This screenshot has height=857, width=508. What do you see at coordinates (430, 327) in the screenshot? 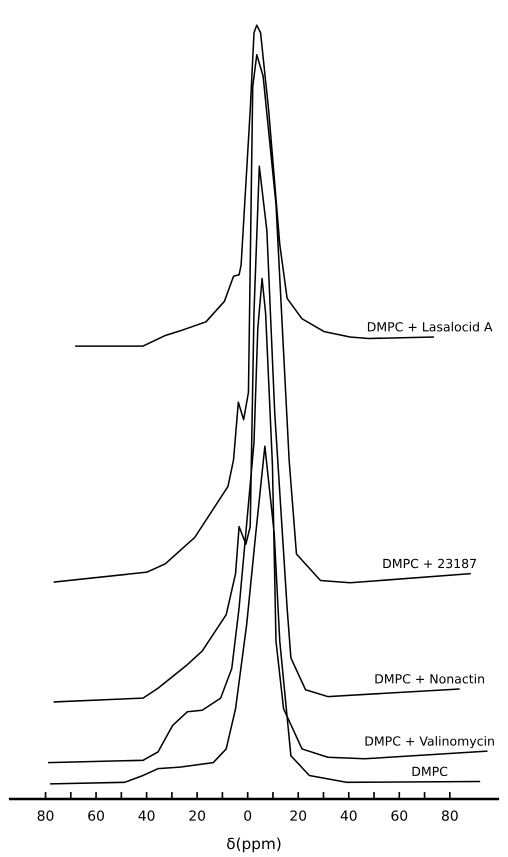
I see `series-label: DMPC + Lasalocid A` at bounding box center [430, 327].